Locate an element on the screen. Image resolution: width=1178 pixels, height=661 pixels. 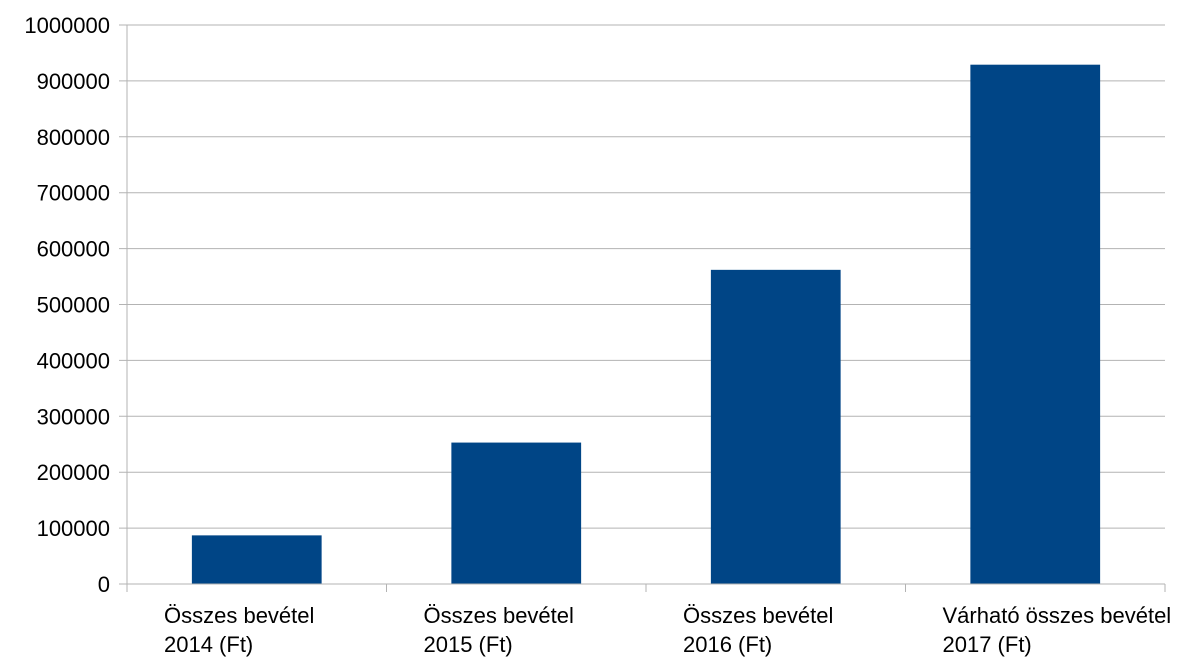
x-category-label: Összes bevétel 2014 (Ft) is located at coordinates (239, 630).